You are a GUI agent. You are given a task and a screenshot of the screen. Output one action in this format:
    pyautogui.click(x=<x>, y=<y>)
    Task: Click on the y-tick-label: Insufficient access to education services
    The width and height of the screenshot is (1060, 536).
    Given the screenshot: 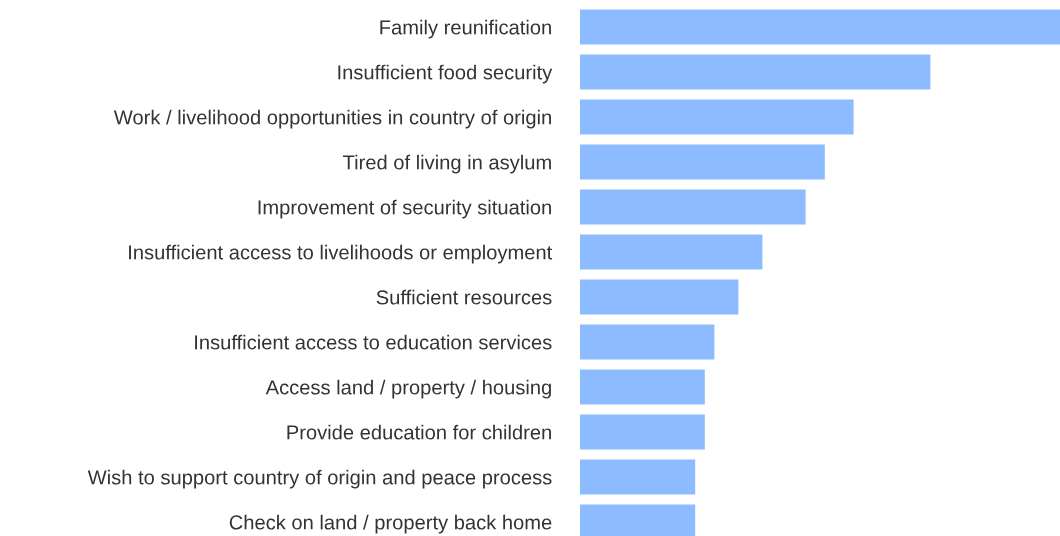 What is the action you would take?
    pyautogui.click(x=373, y=342)
    